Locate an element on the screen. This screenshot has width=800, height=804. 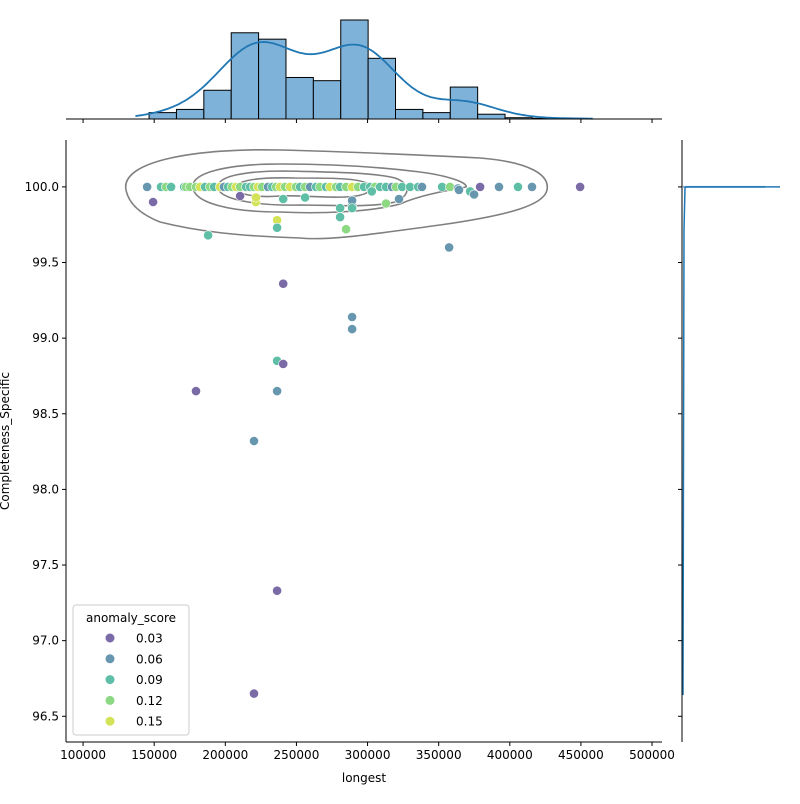
kde-contours is located at coordinates (337, 194).